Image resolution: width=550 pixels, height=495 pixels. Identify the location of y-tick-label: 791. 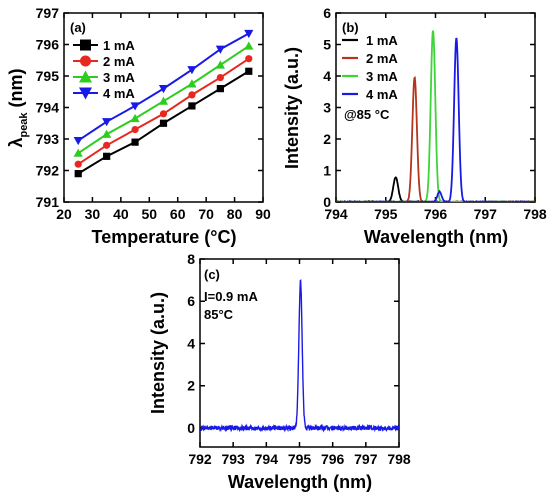
(48, 202).